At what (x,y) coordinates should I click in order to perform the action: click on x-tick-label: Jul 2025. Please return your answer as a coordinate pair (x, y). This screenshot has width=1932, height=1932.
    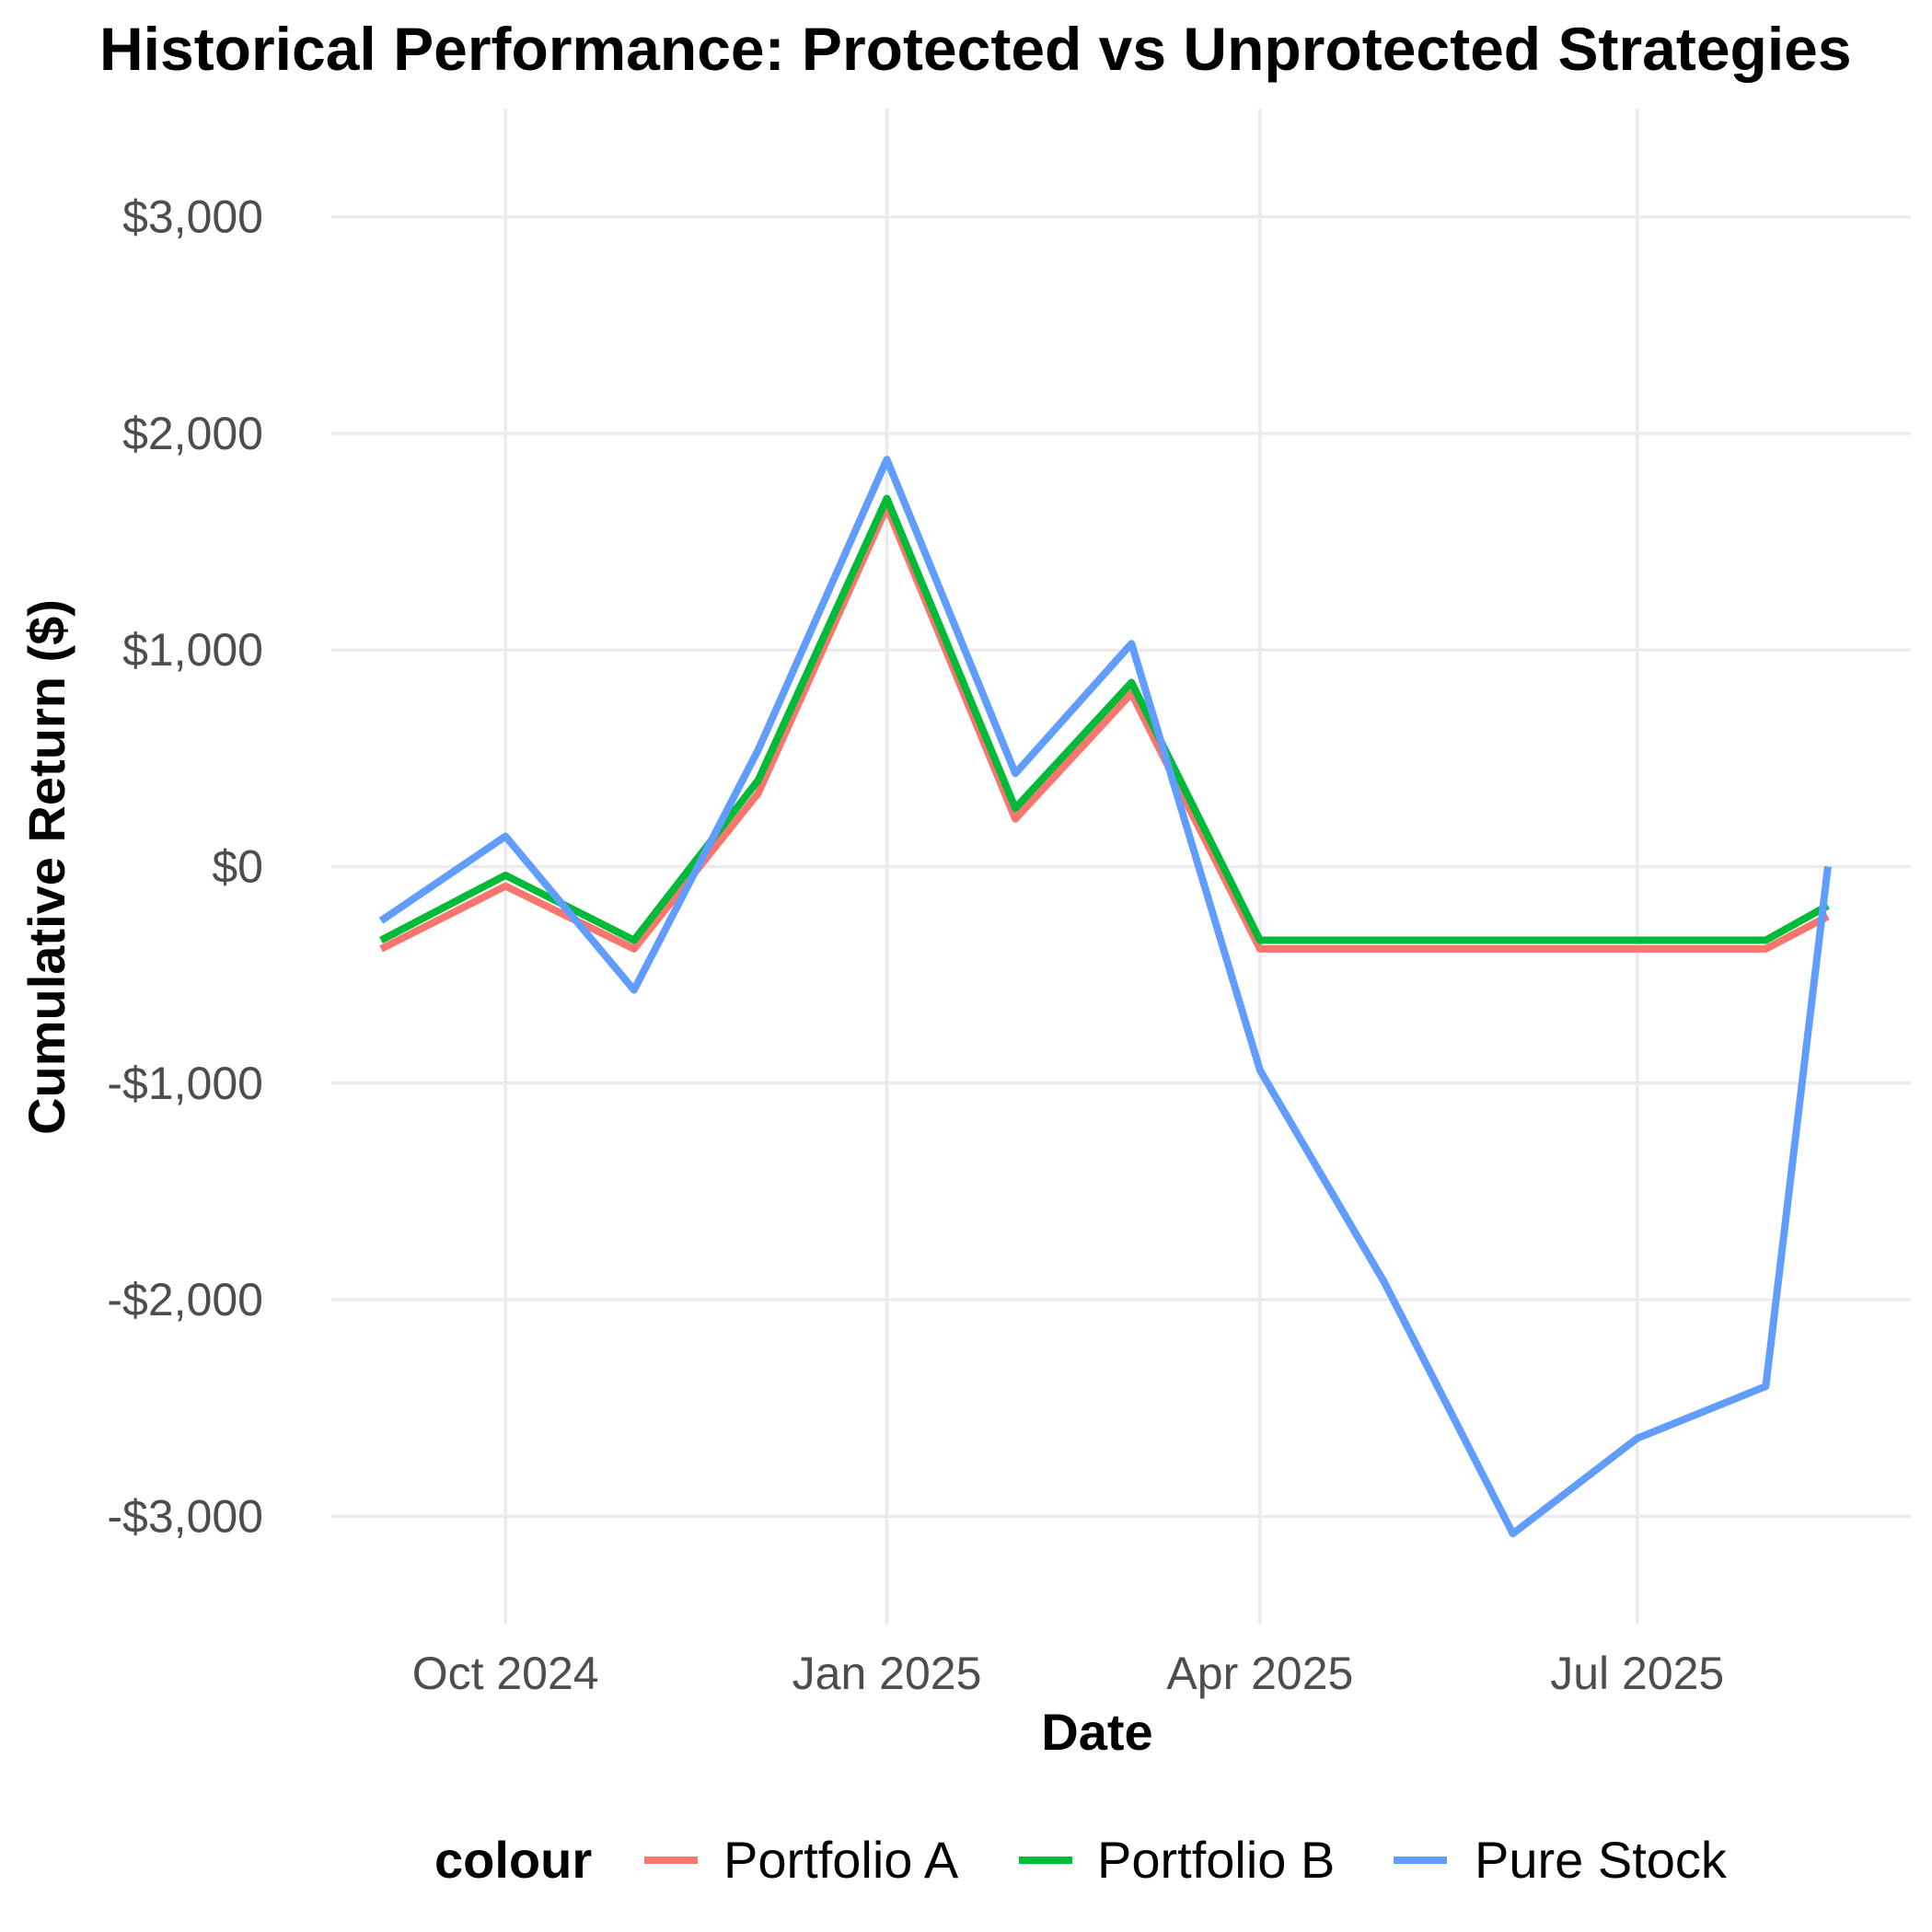
    Looking at the image, I should click on (1637, 1674).